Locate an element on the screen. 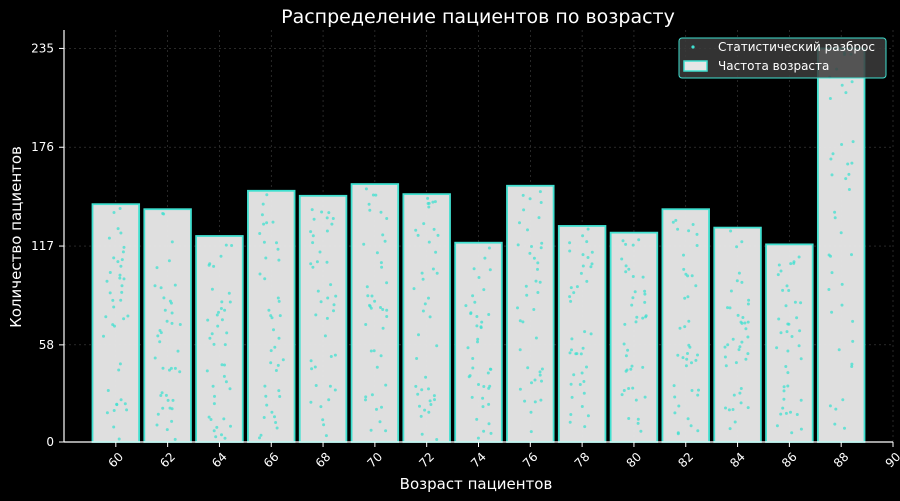 This screenshot has height=501, width=900. y-axis-label: Количество пациентов is located at coordinates (16, 237).